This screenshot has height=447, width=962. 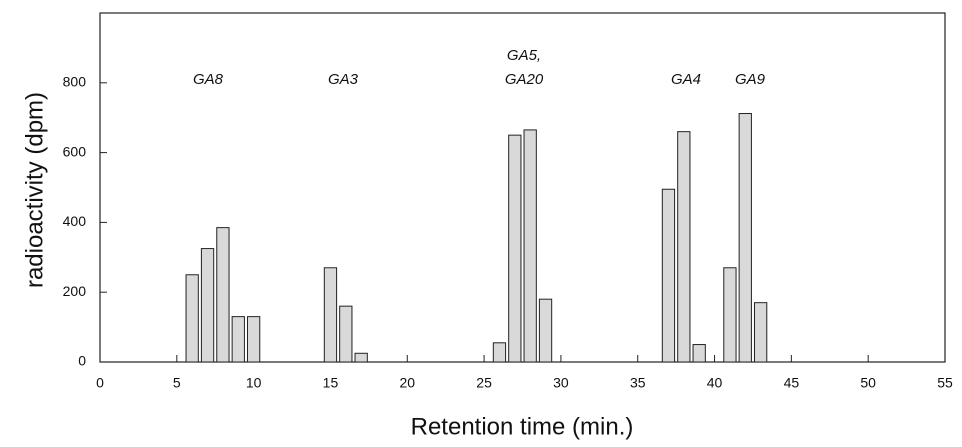 I want to click on y-tick-label: 400, so click(x=75, y=221).